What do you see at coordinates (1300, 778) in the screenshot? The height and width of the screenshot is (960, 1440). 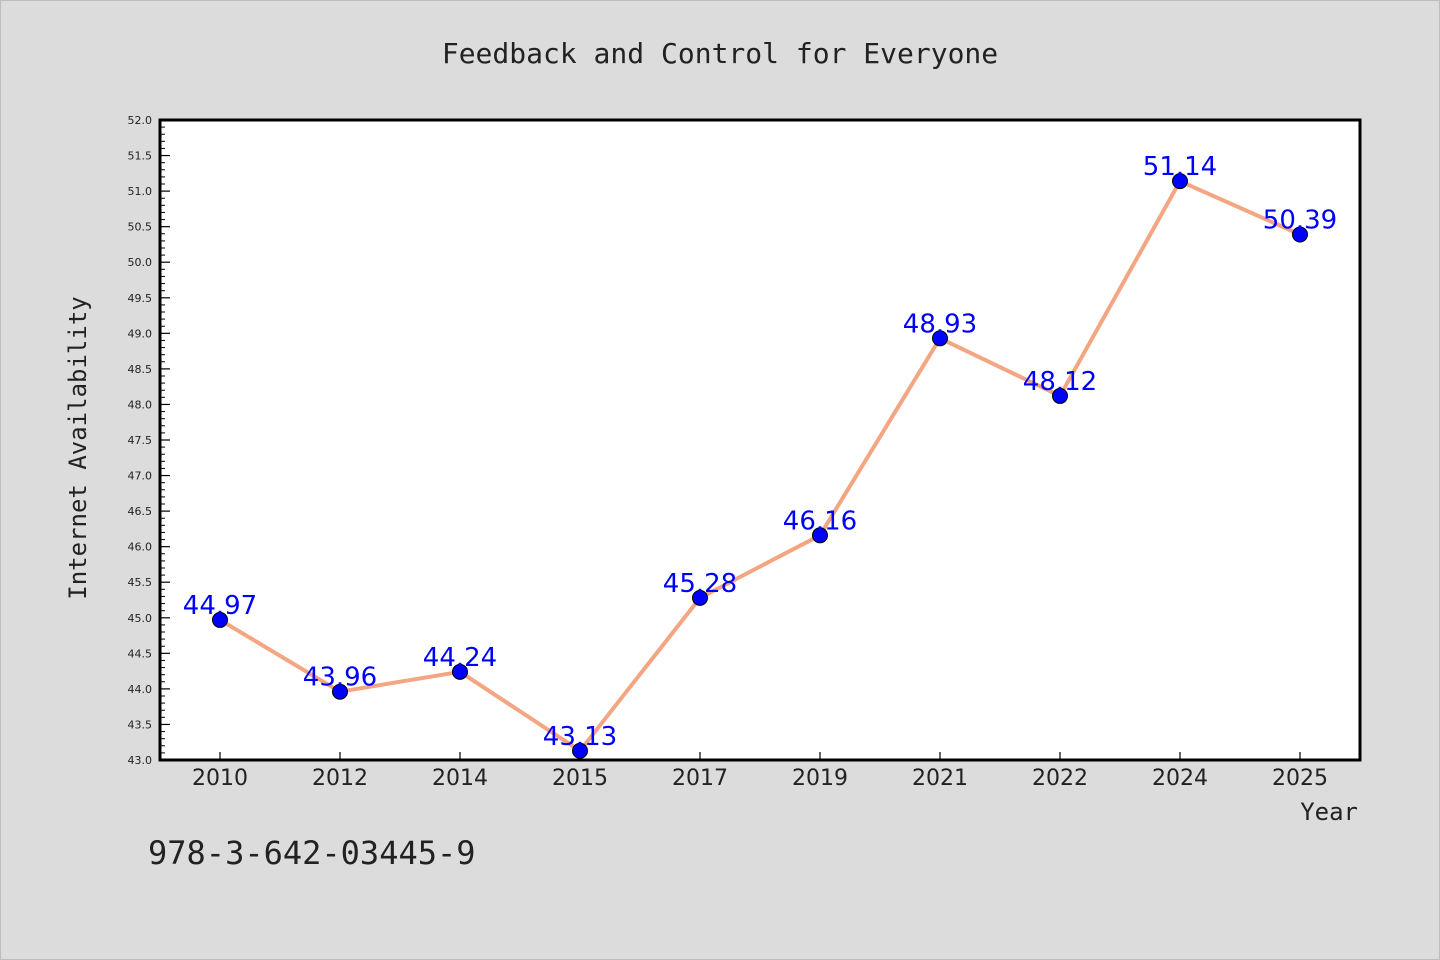 I see `x-tick-label: 2025` at bounding box center [1300, 778].